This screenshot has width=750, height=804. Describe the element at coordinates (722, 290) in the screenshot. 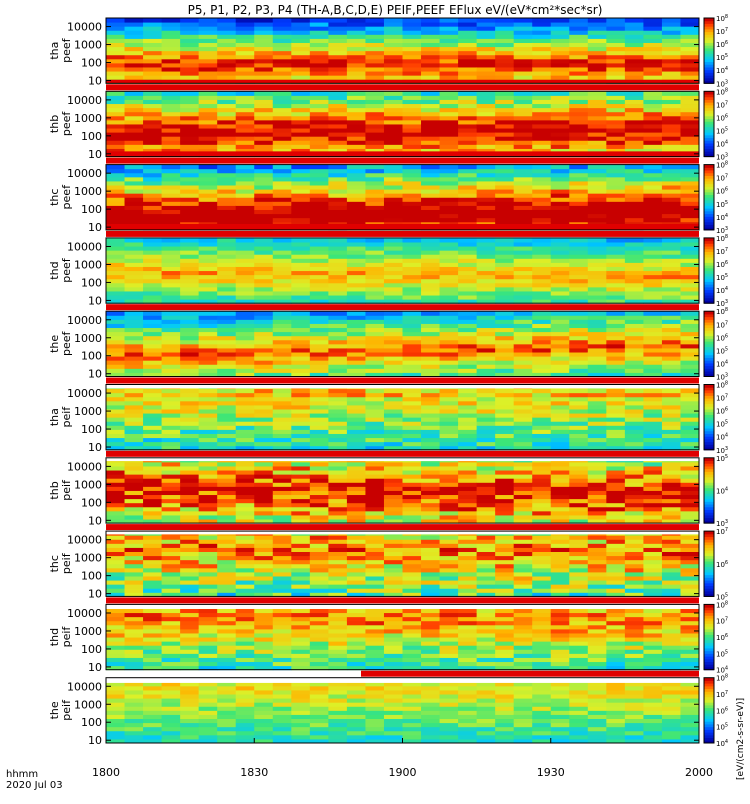

I see `colorbar-tick-label: 104` at that location.